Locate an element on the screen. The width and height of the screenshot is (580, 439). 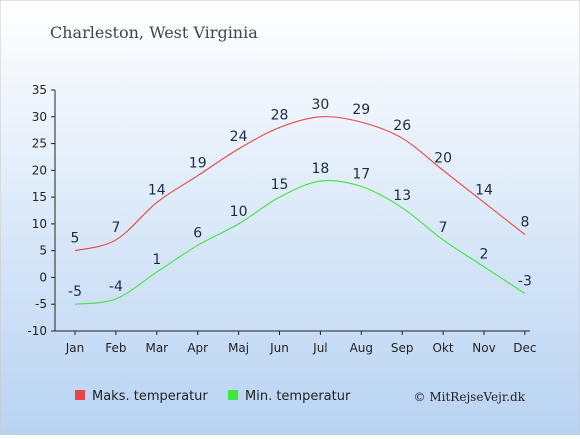
data-label: -5 is located at coordinates (75, 292).